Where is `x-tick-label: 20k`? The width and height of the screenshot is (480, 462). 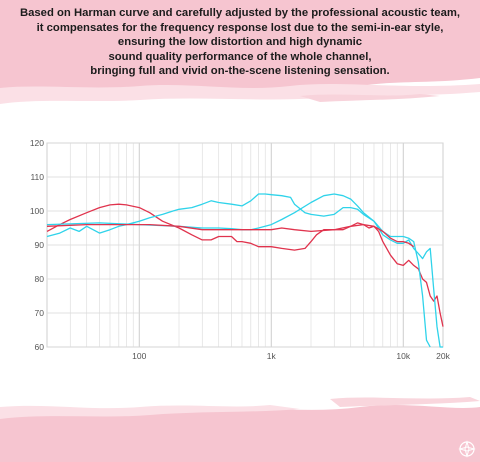 x-tick-label: 20k is located at coordinates (443, 356).